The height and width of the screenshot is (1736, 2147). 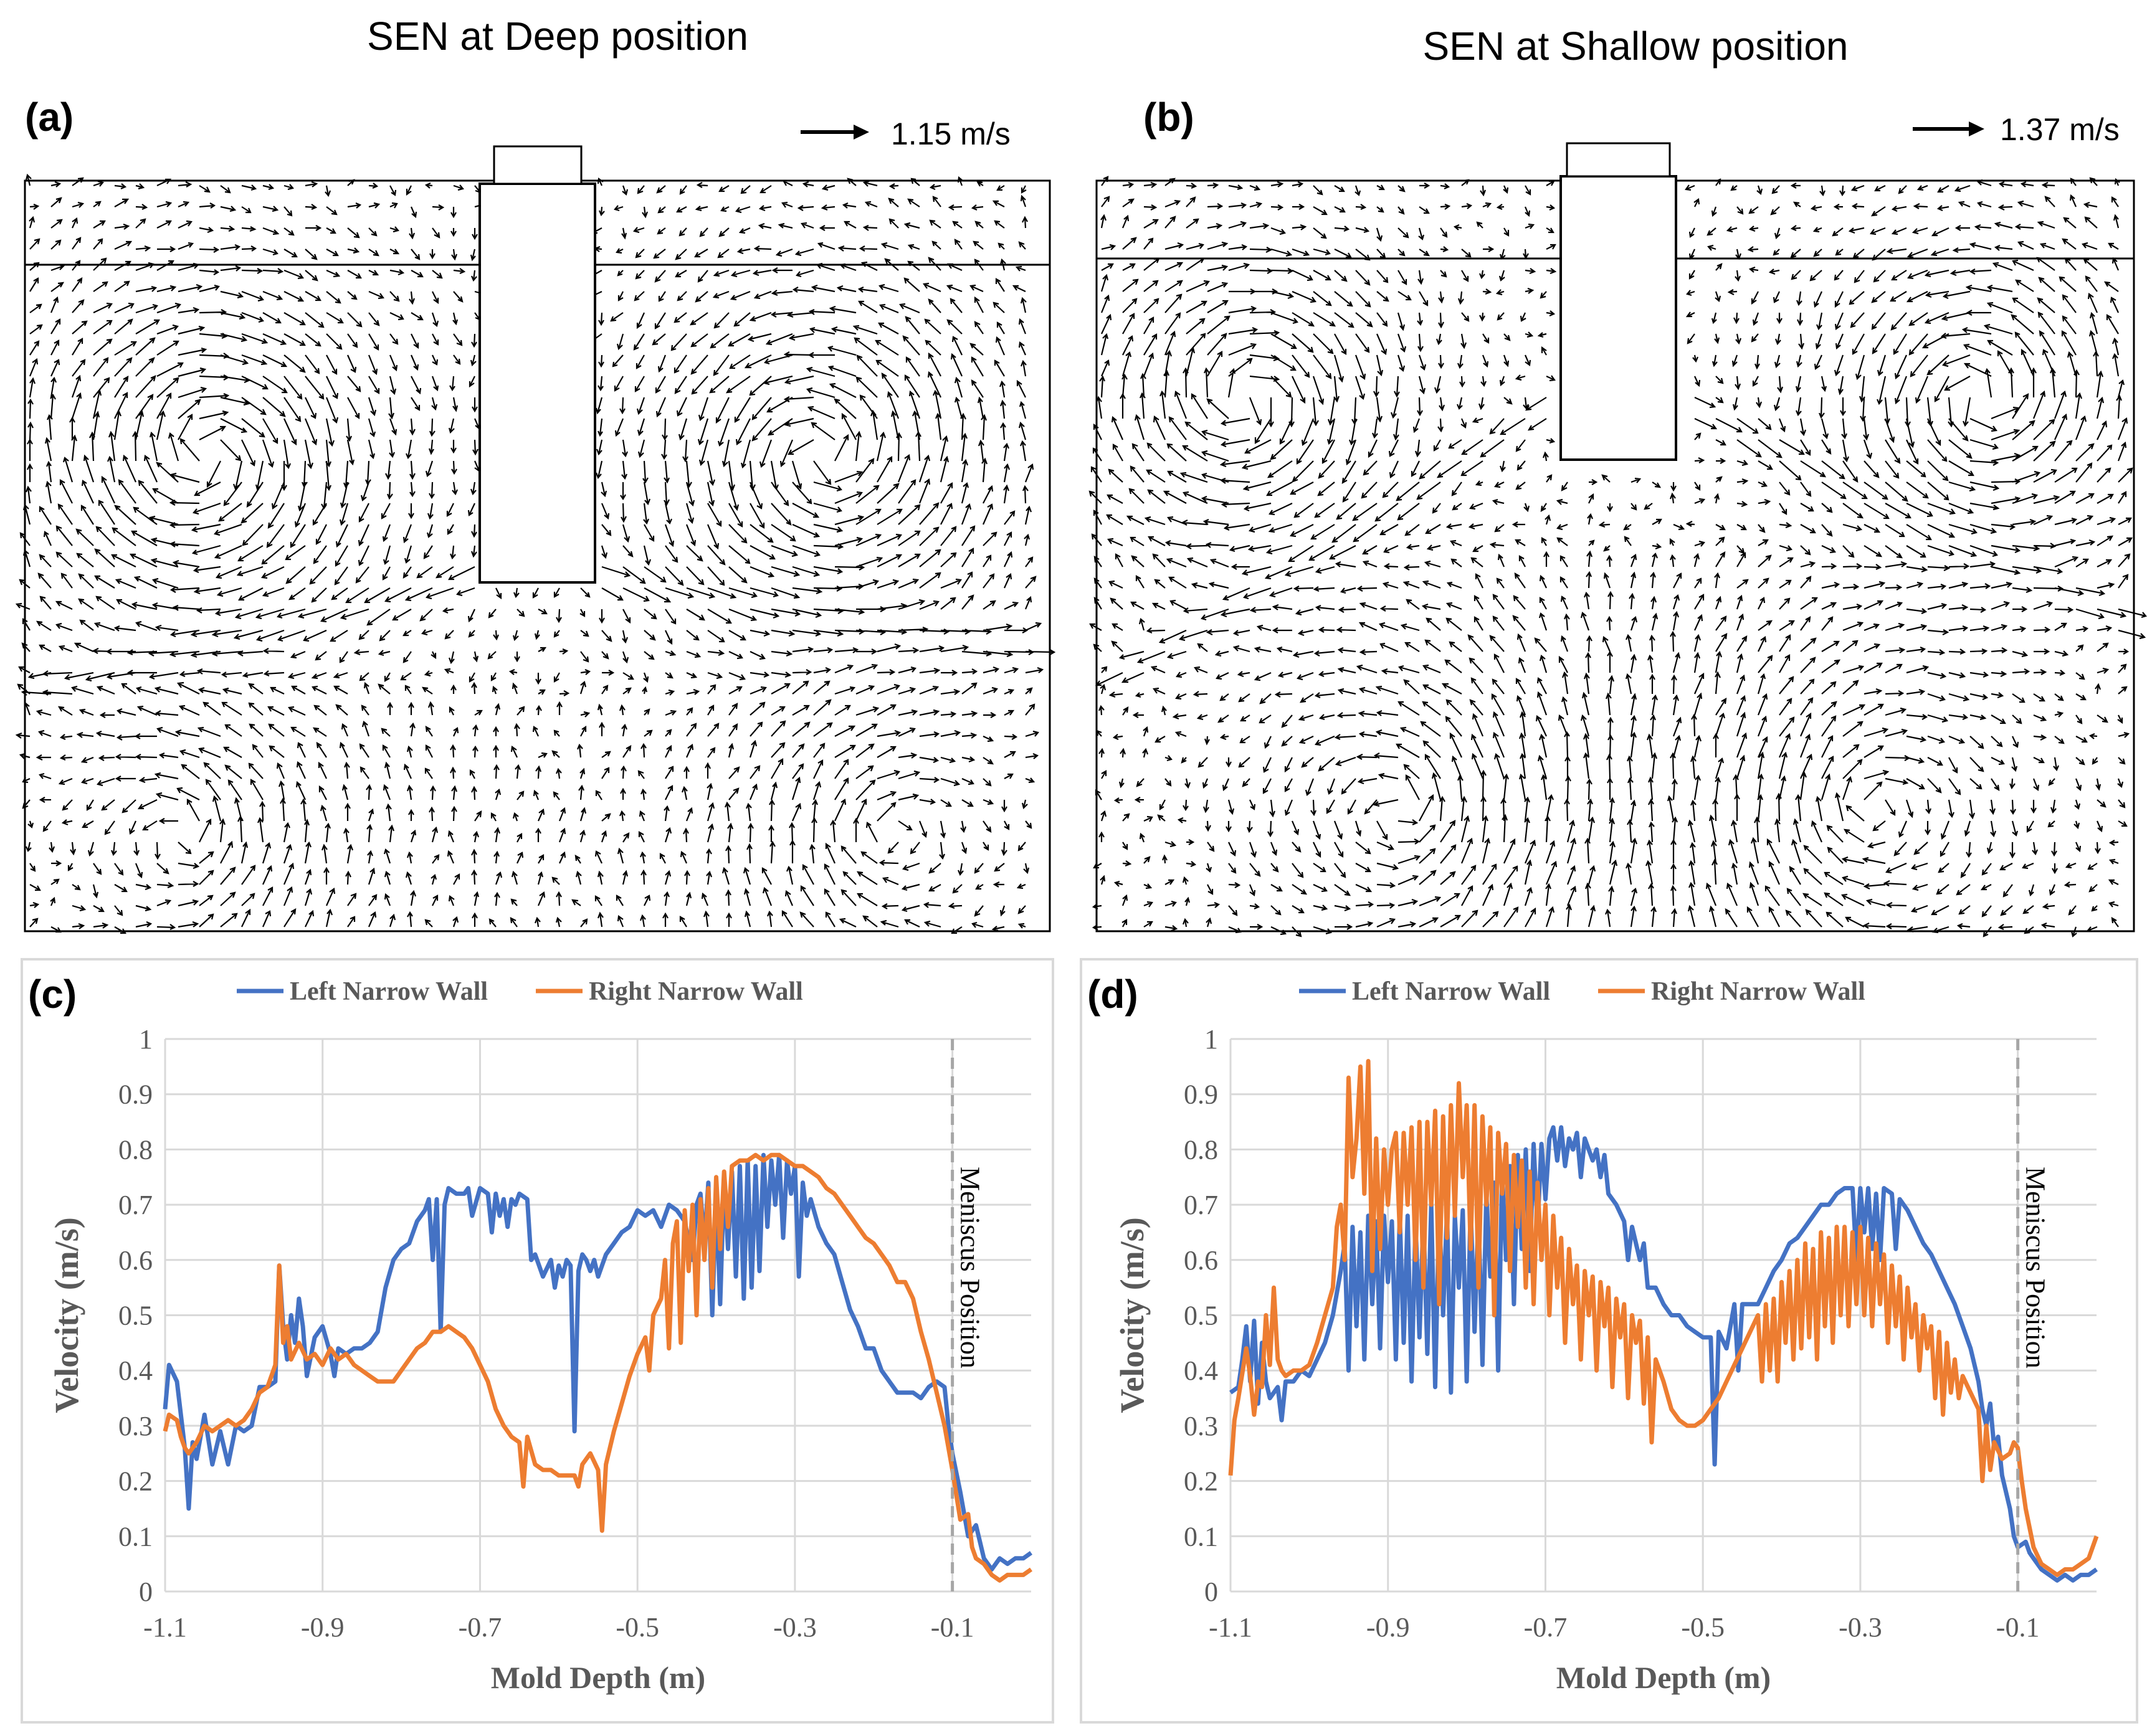 I want to click on scale-arrowhead-b, so click(x=1976, y=128).